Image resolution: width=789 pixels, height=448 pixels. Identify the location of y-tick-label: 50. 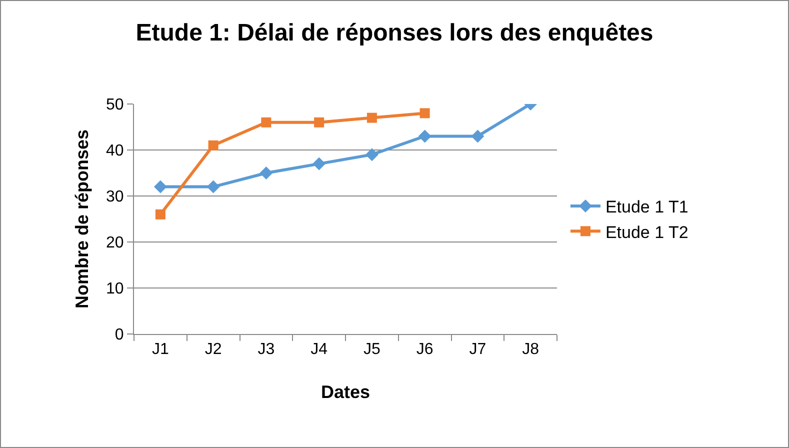
(115, 105).